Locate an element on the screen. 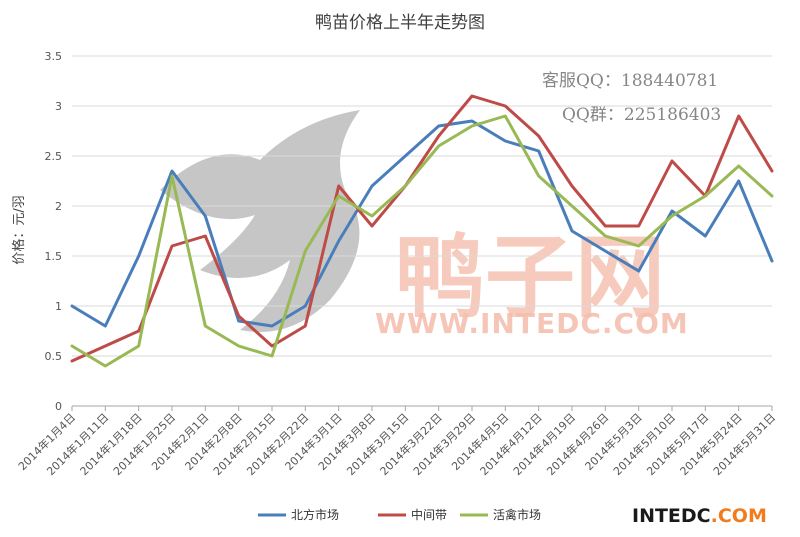 The image size is (800, 537). brand-text-main: INTEDC is located at coordinates (671, 516).